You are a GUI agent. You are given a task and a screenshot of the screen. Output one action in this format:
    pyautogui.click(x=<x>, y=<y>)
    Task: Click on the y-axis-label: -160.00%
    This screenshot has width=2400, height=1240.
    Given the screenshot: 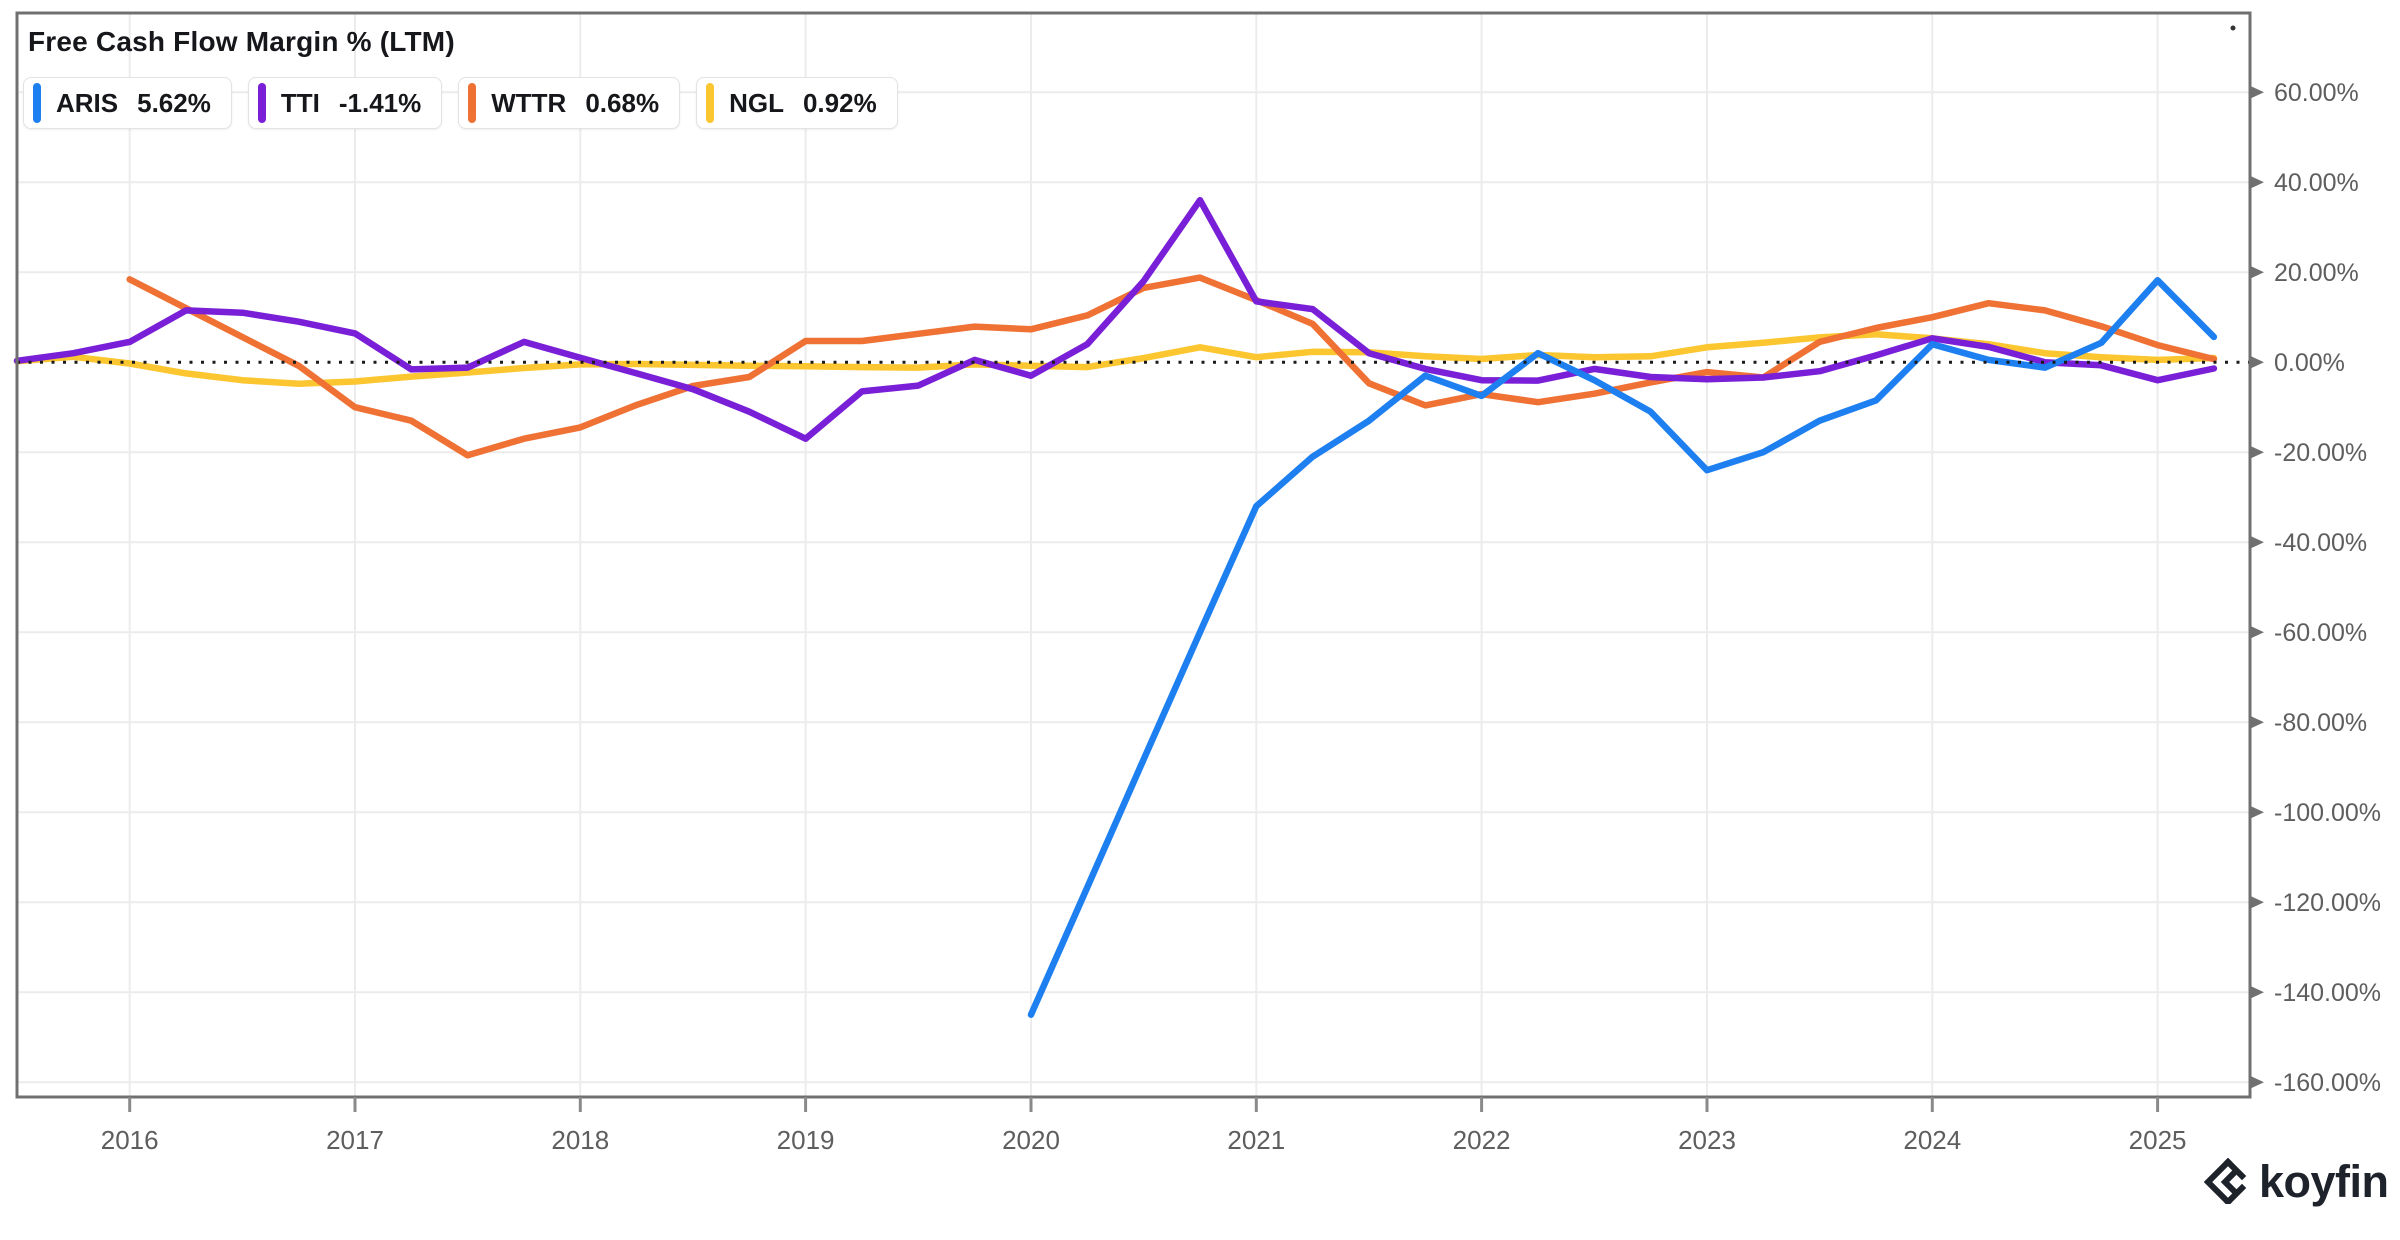 What is the action you would take?
    pyautogui.click(x=2327, y=1083)
    